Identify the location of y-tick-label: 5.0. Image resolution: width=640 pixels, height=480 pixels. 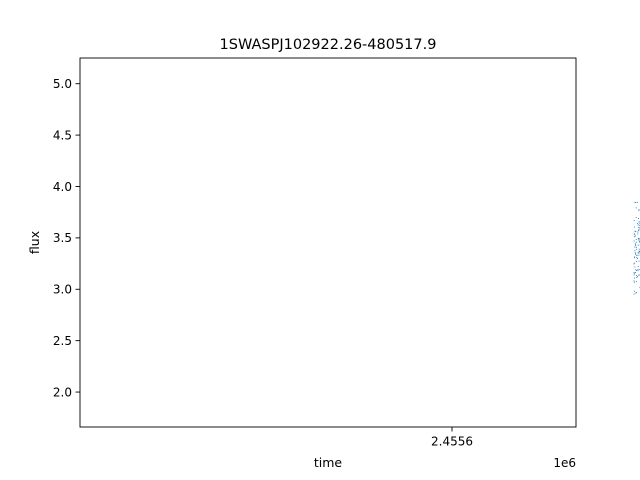
(62, 84).